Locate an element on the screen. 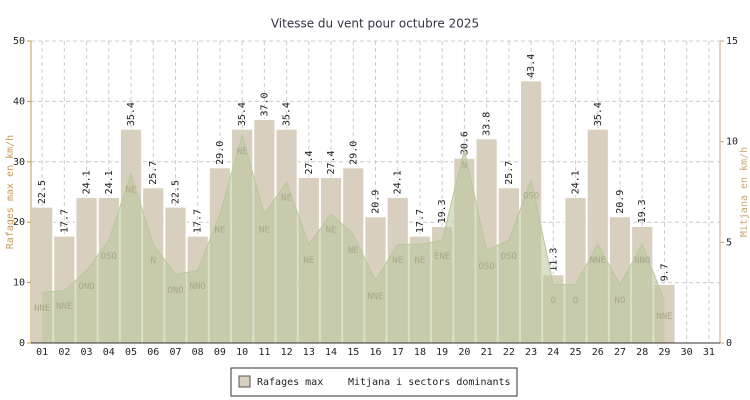 Image resolution: width=750 pixels, height=400 pixels. x-tick-label: 19 is located at coordinates (442, 352).